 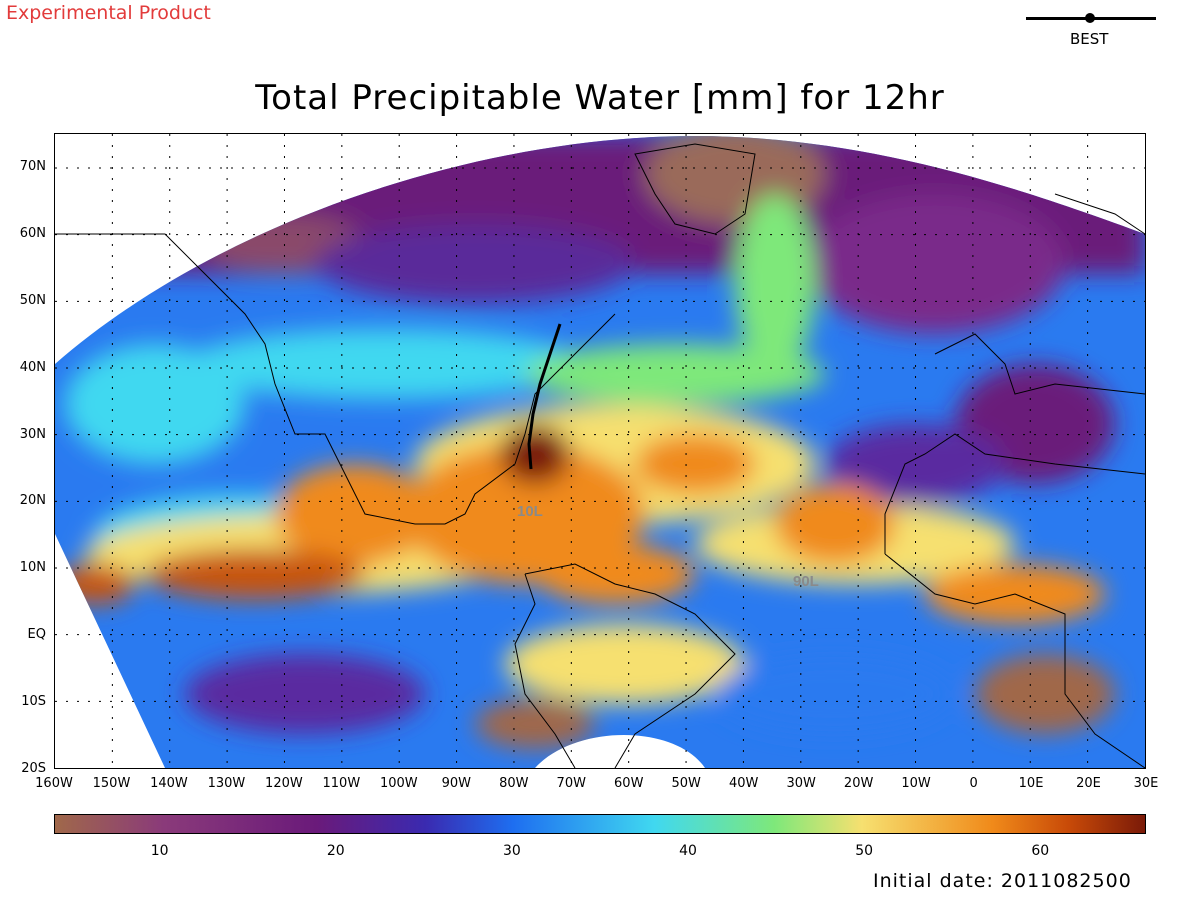 I want to click on lat-tick-label: 60N, so click(x=32, y=233).